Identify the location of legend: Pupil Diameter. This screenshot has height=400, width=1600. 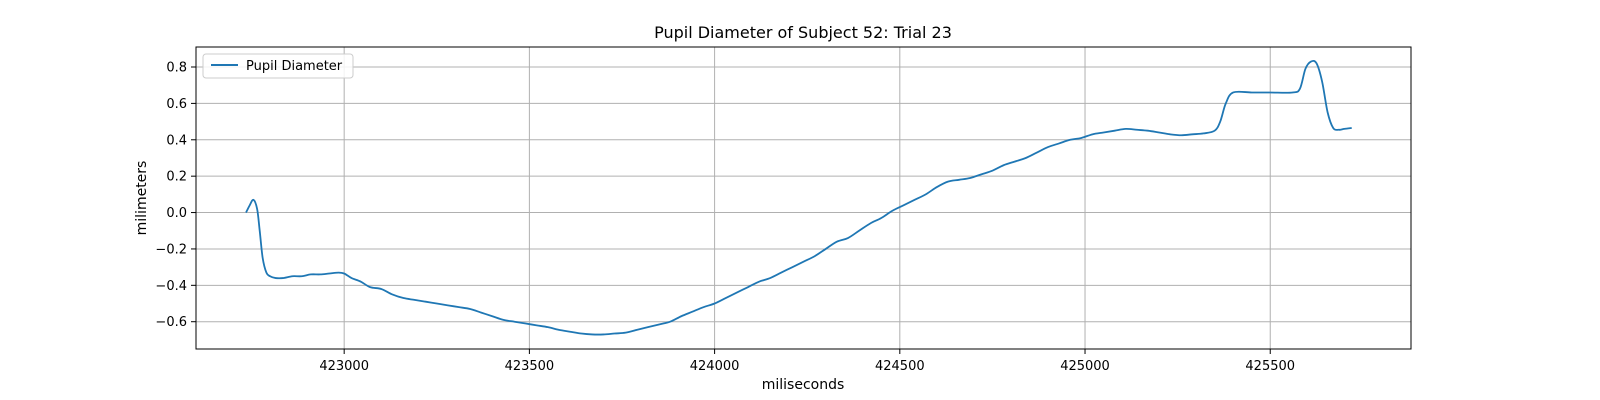
(278, 66).